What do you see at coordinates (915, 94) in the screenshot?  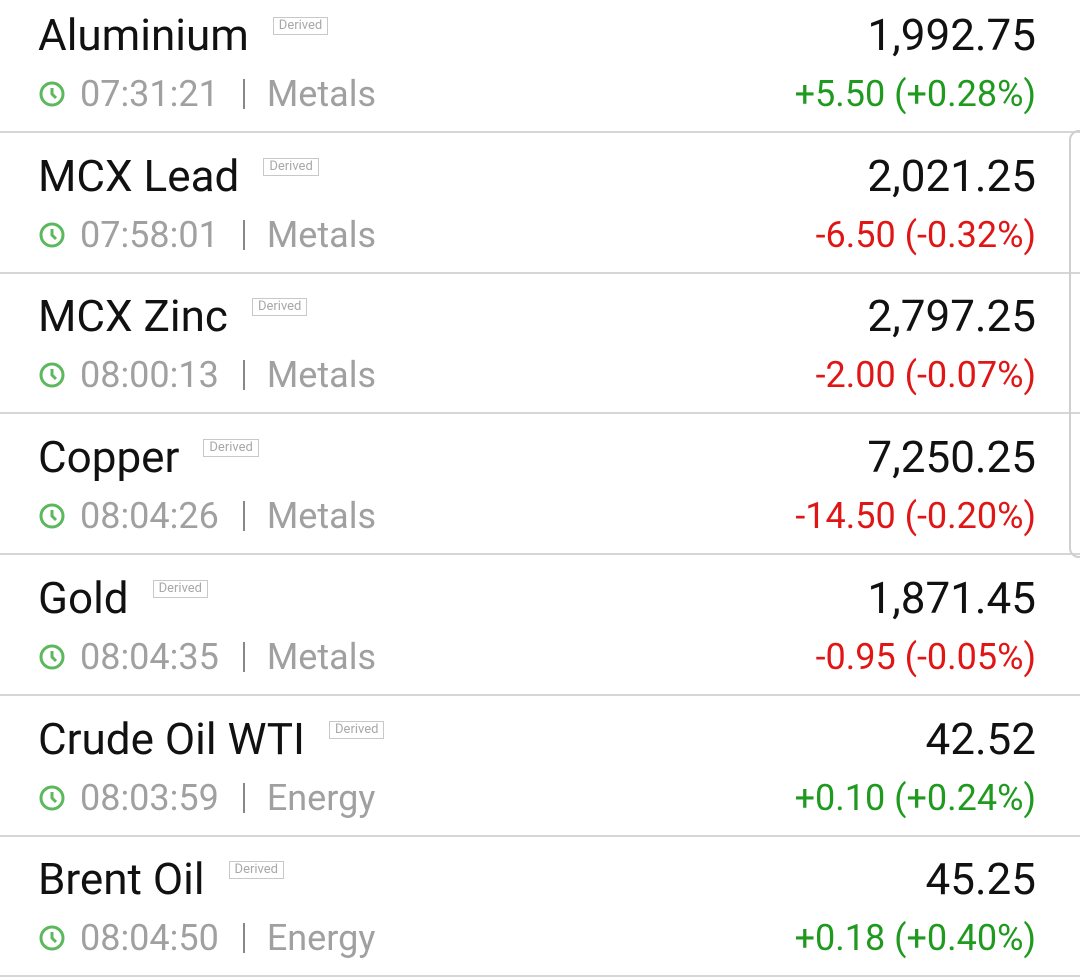 I see `change: +5.50 (+0.28%)` at bounding box center [915, 94].